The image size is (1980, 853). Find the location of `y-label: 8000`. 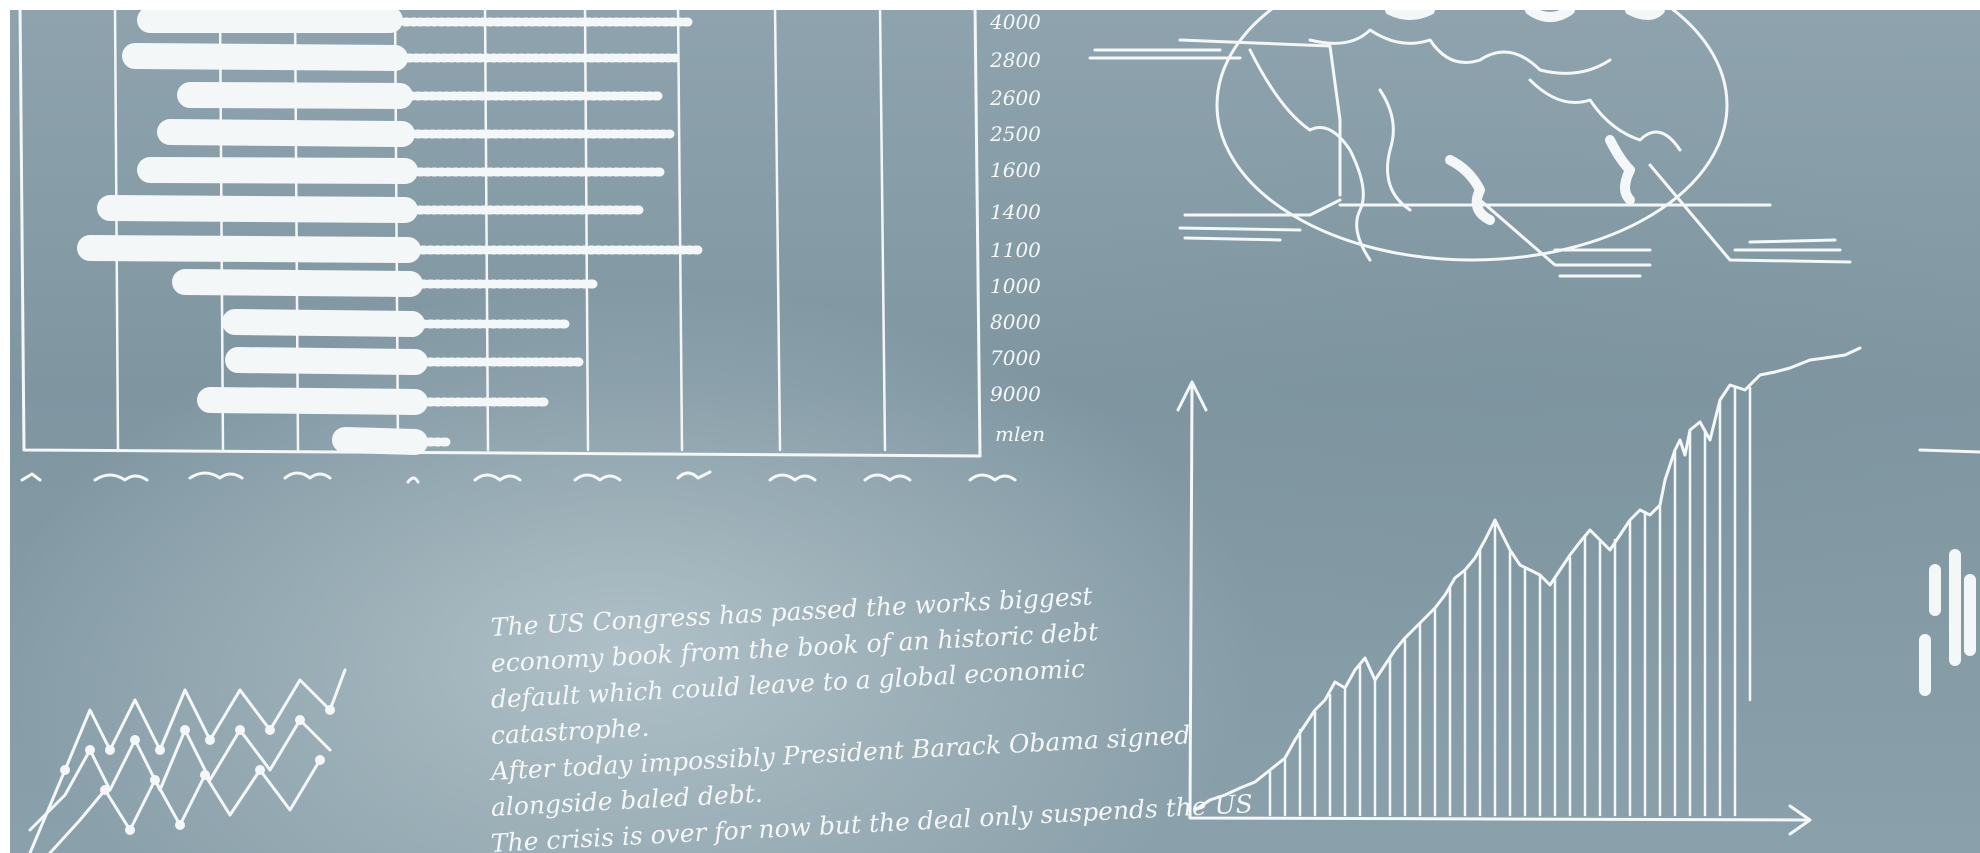

y-label: 8000 is located at coordinates (1015, 322).